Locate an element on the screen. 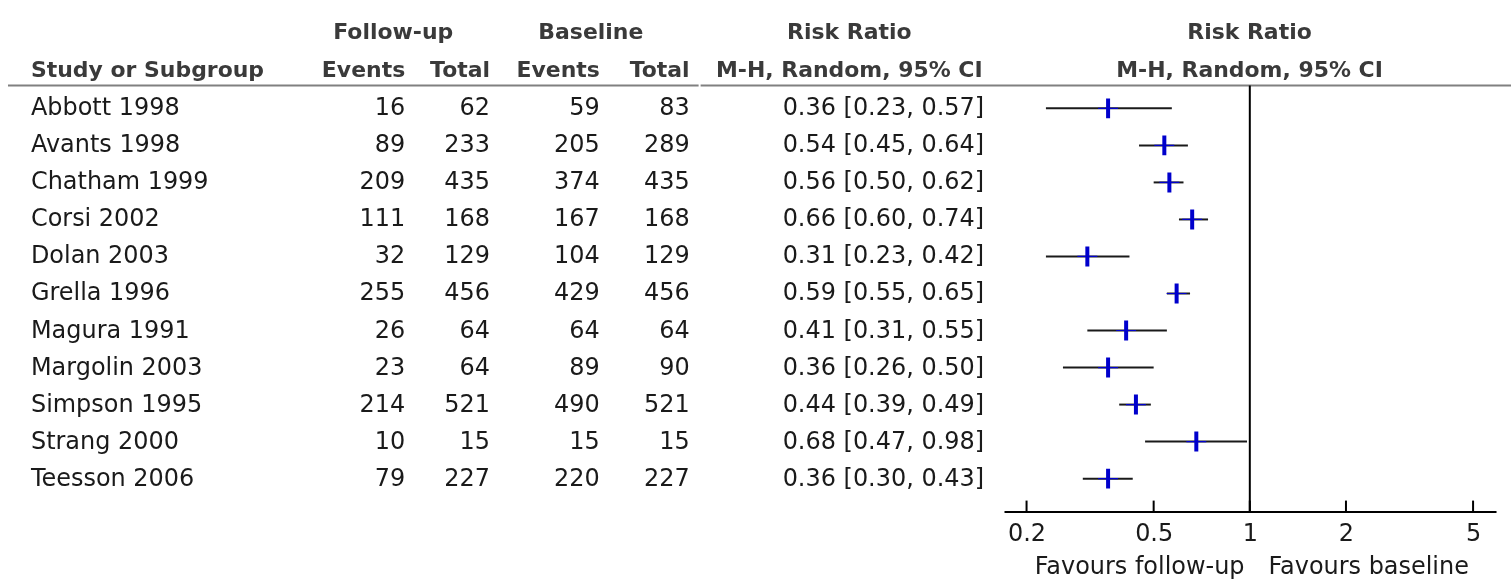 Image resolution: width=1512 pixels, height=584 pixels. text: Favours follow-up is located at coordinates (1139, 566).